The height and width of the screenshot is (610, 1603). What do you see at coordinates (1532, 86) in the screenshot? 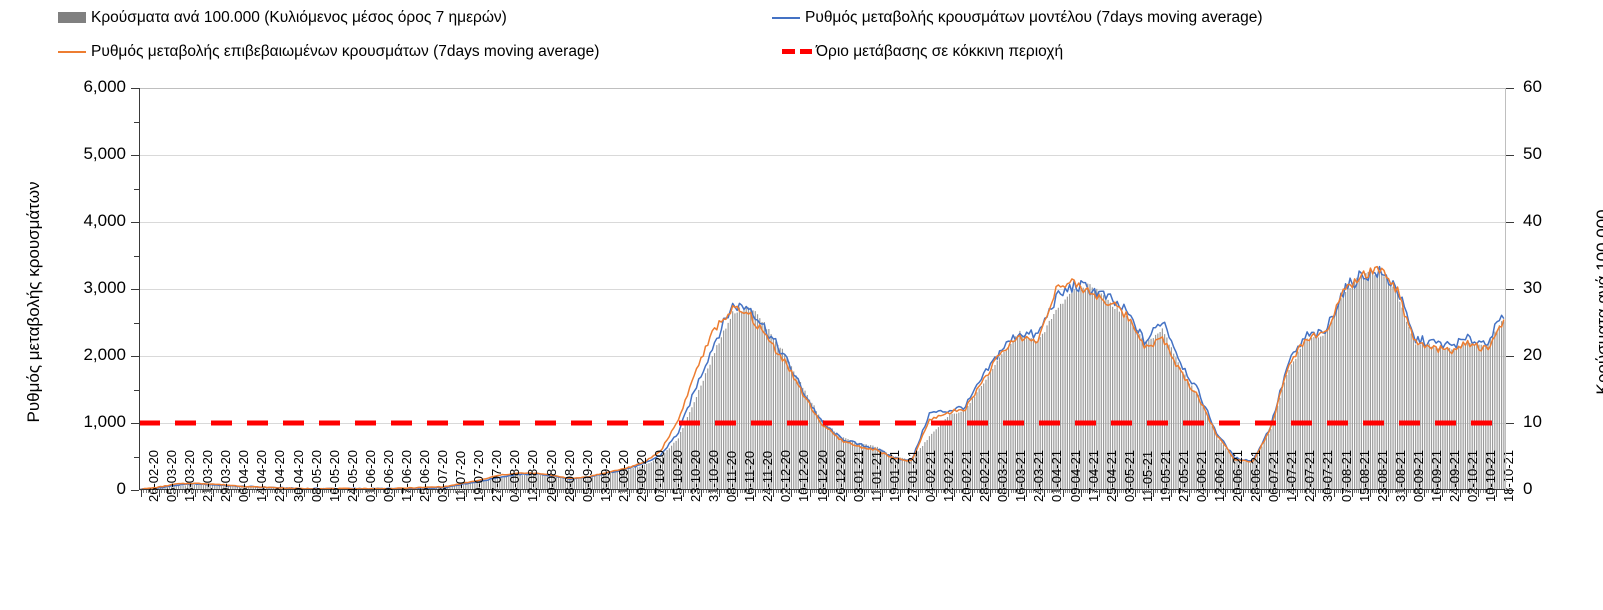
I see `right-axis-tick-label: 60` at bounding box center [1532, 86].